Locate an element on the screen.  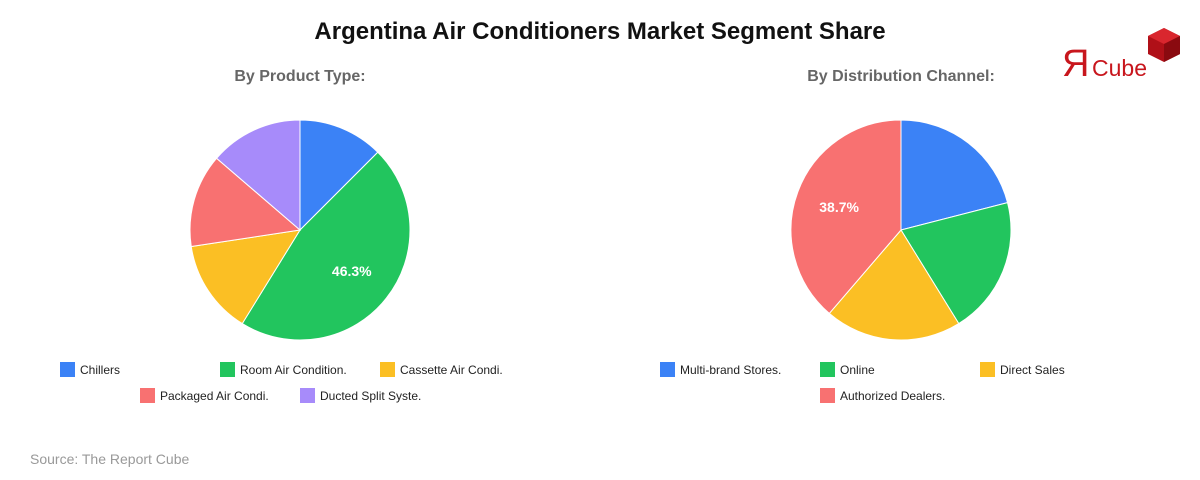
legend-label: Cassette Air Condi. is located at coordinates (451, 369).